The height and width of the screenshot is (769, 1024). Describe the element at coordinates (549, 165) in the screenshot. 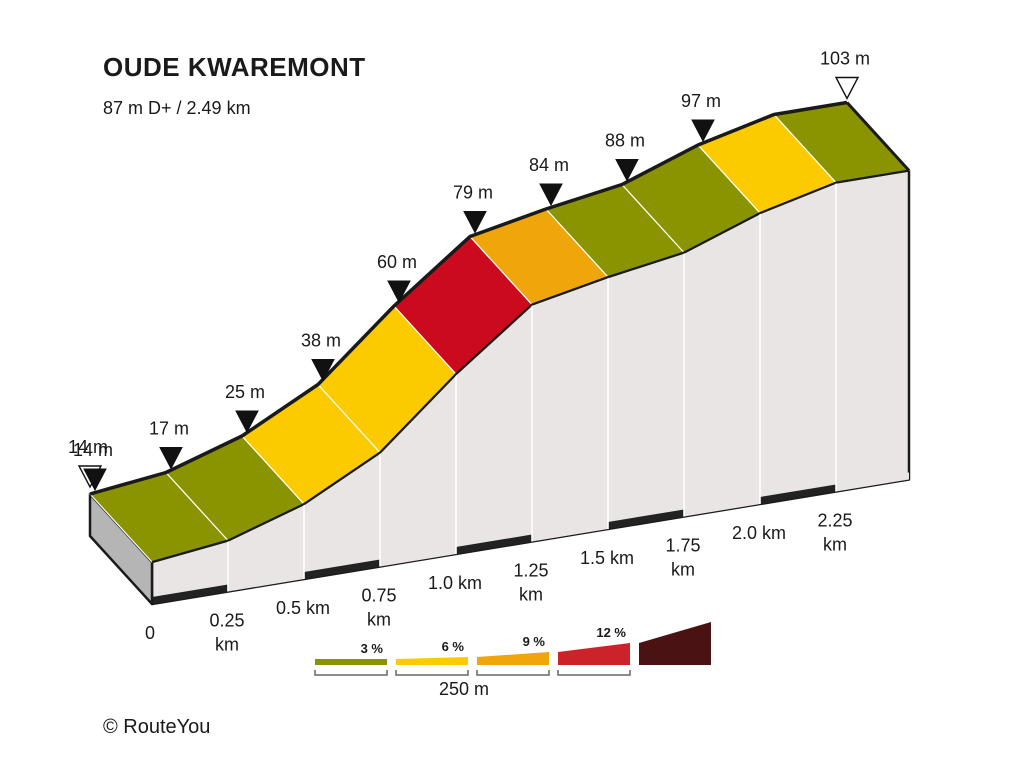

I see `elevation-label: 84 m` at that location.